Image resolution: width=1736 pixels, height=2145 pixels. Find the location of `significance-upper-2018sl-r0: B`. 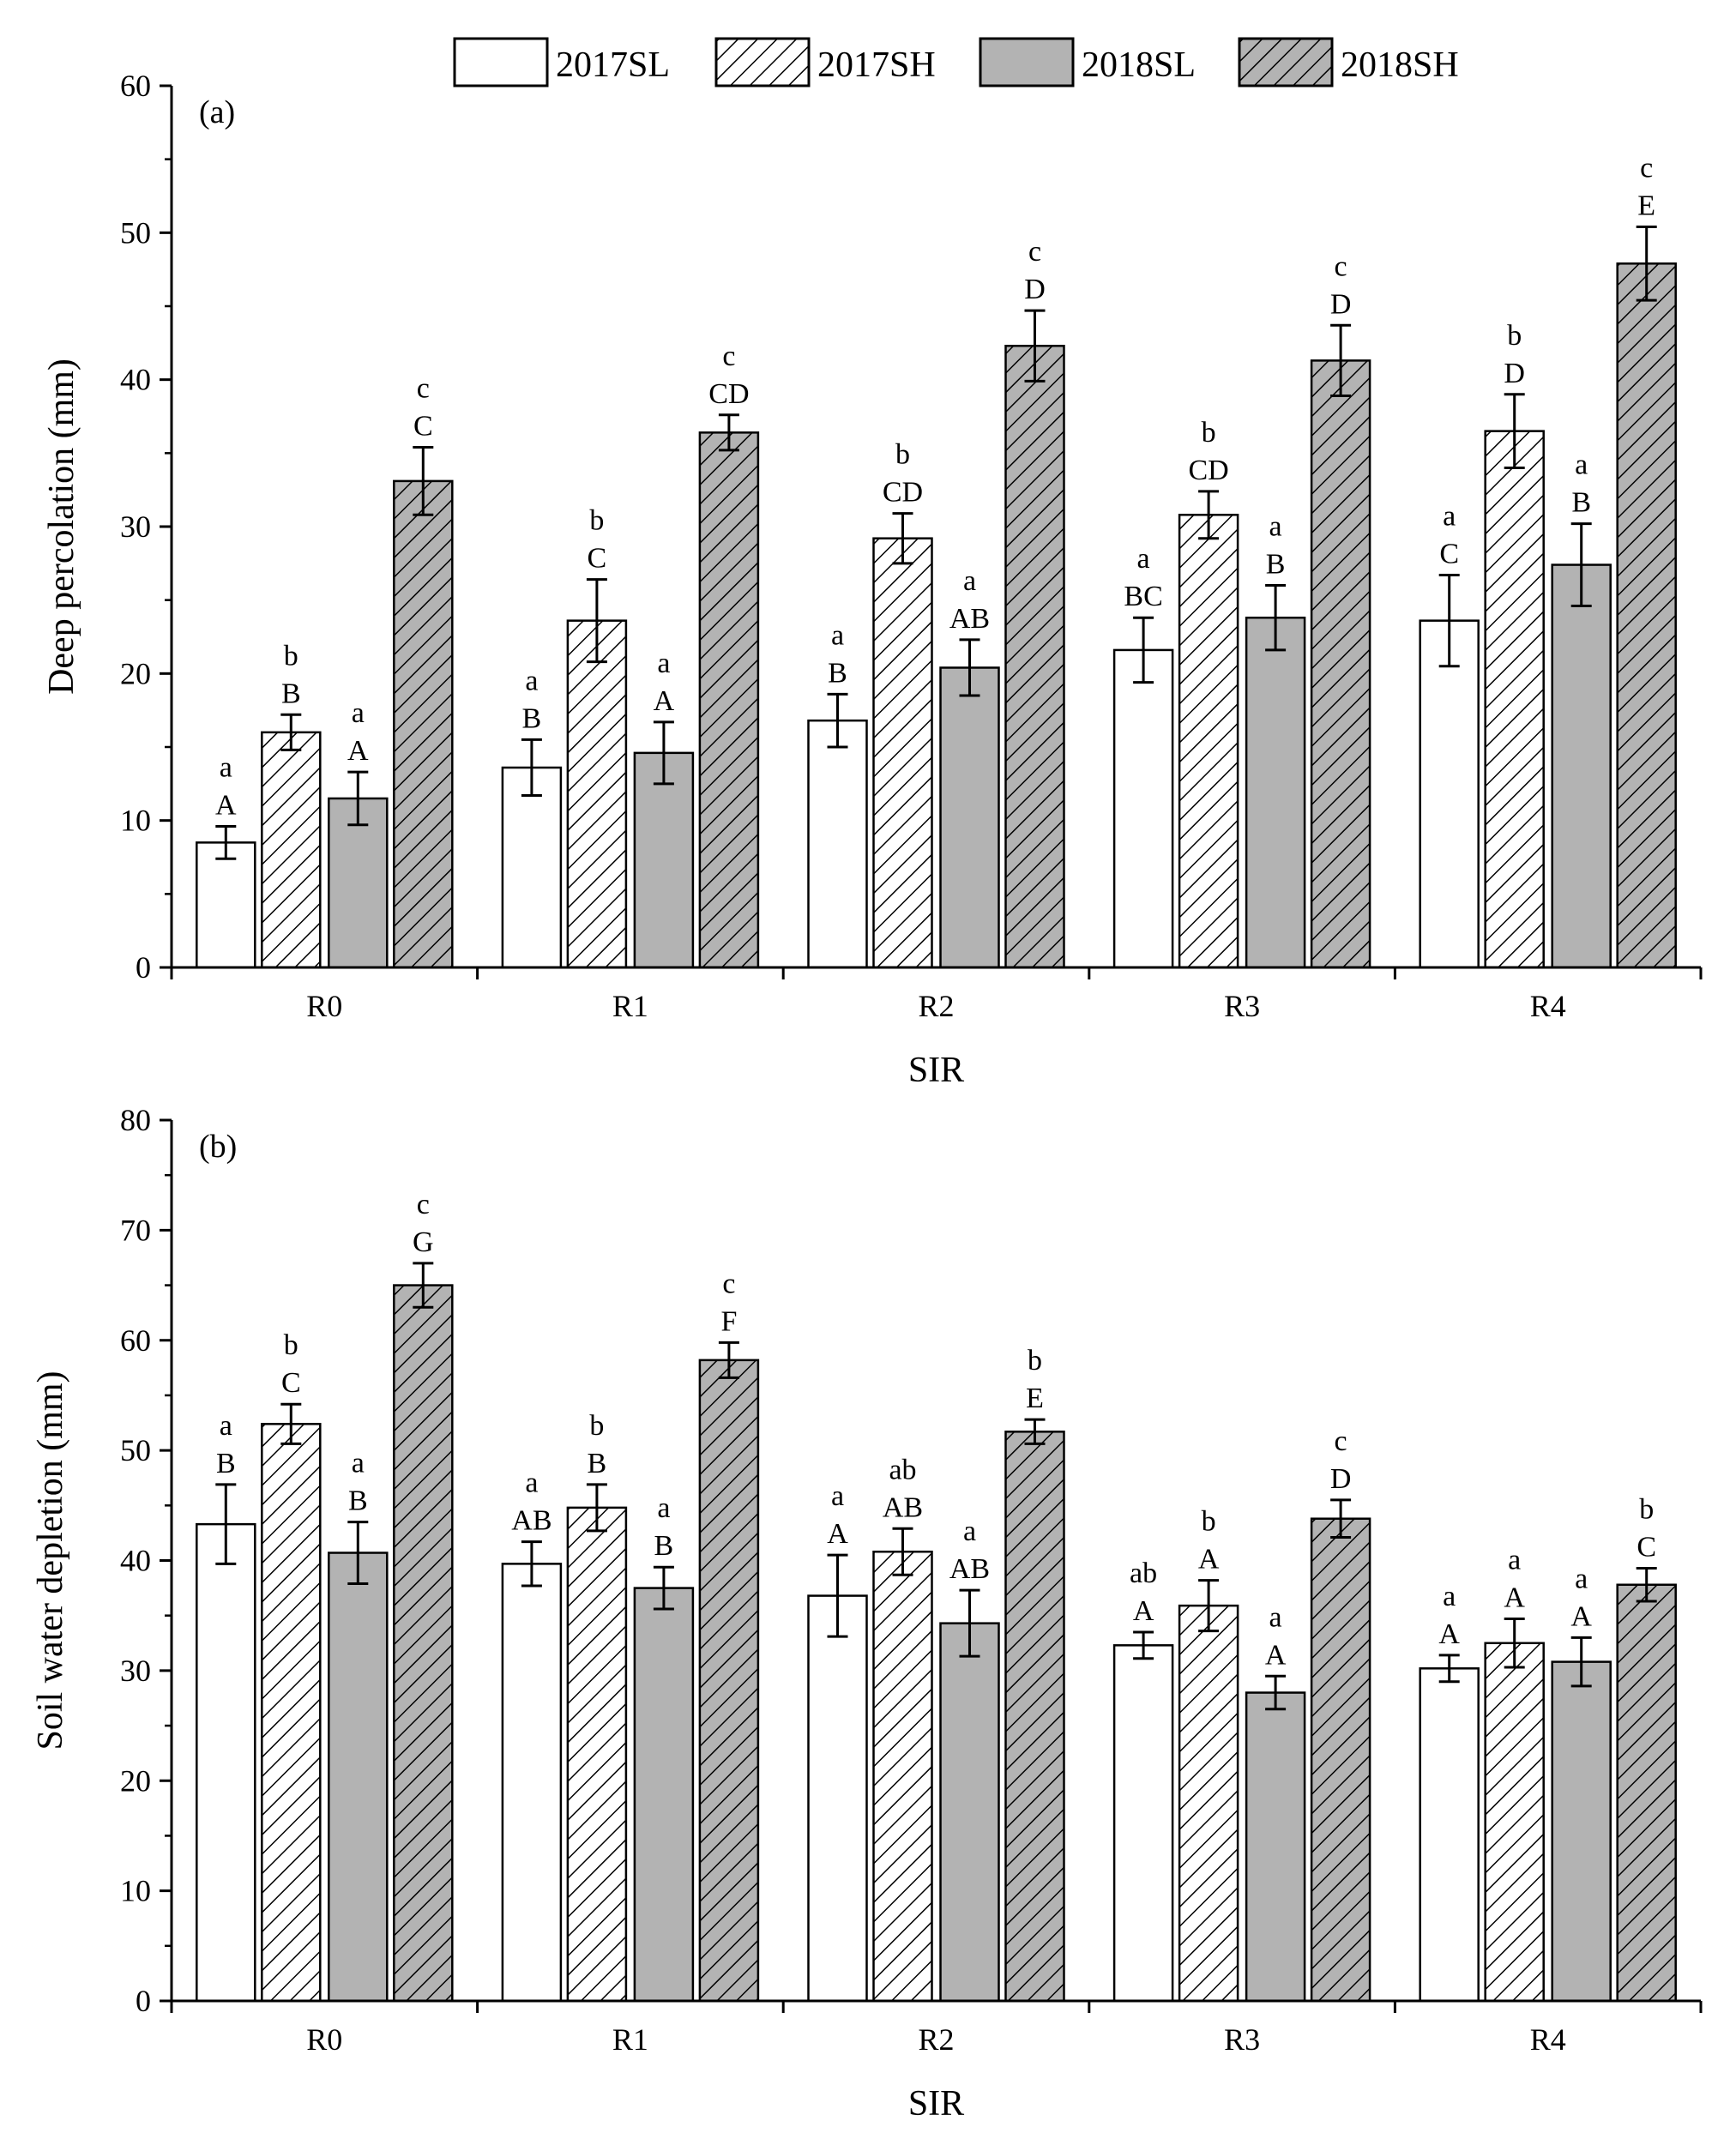

significance-upper-2018sl-r0: B is located at coordinates (358, 1501).